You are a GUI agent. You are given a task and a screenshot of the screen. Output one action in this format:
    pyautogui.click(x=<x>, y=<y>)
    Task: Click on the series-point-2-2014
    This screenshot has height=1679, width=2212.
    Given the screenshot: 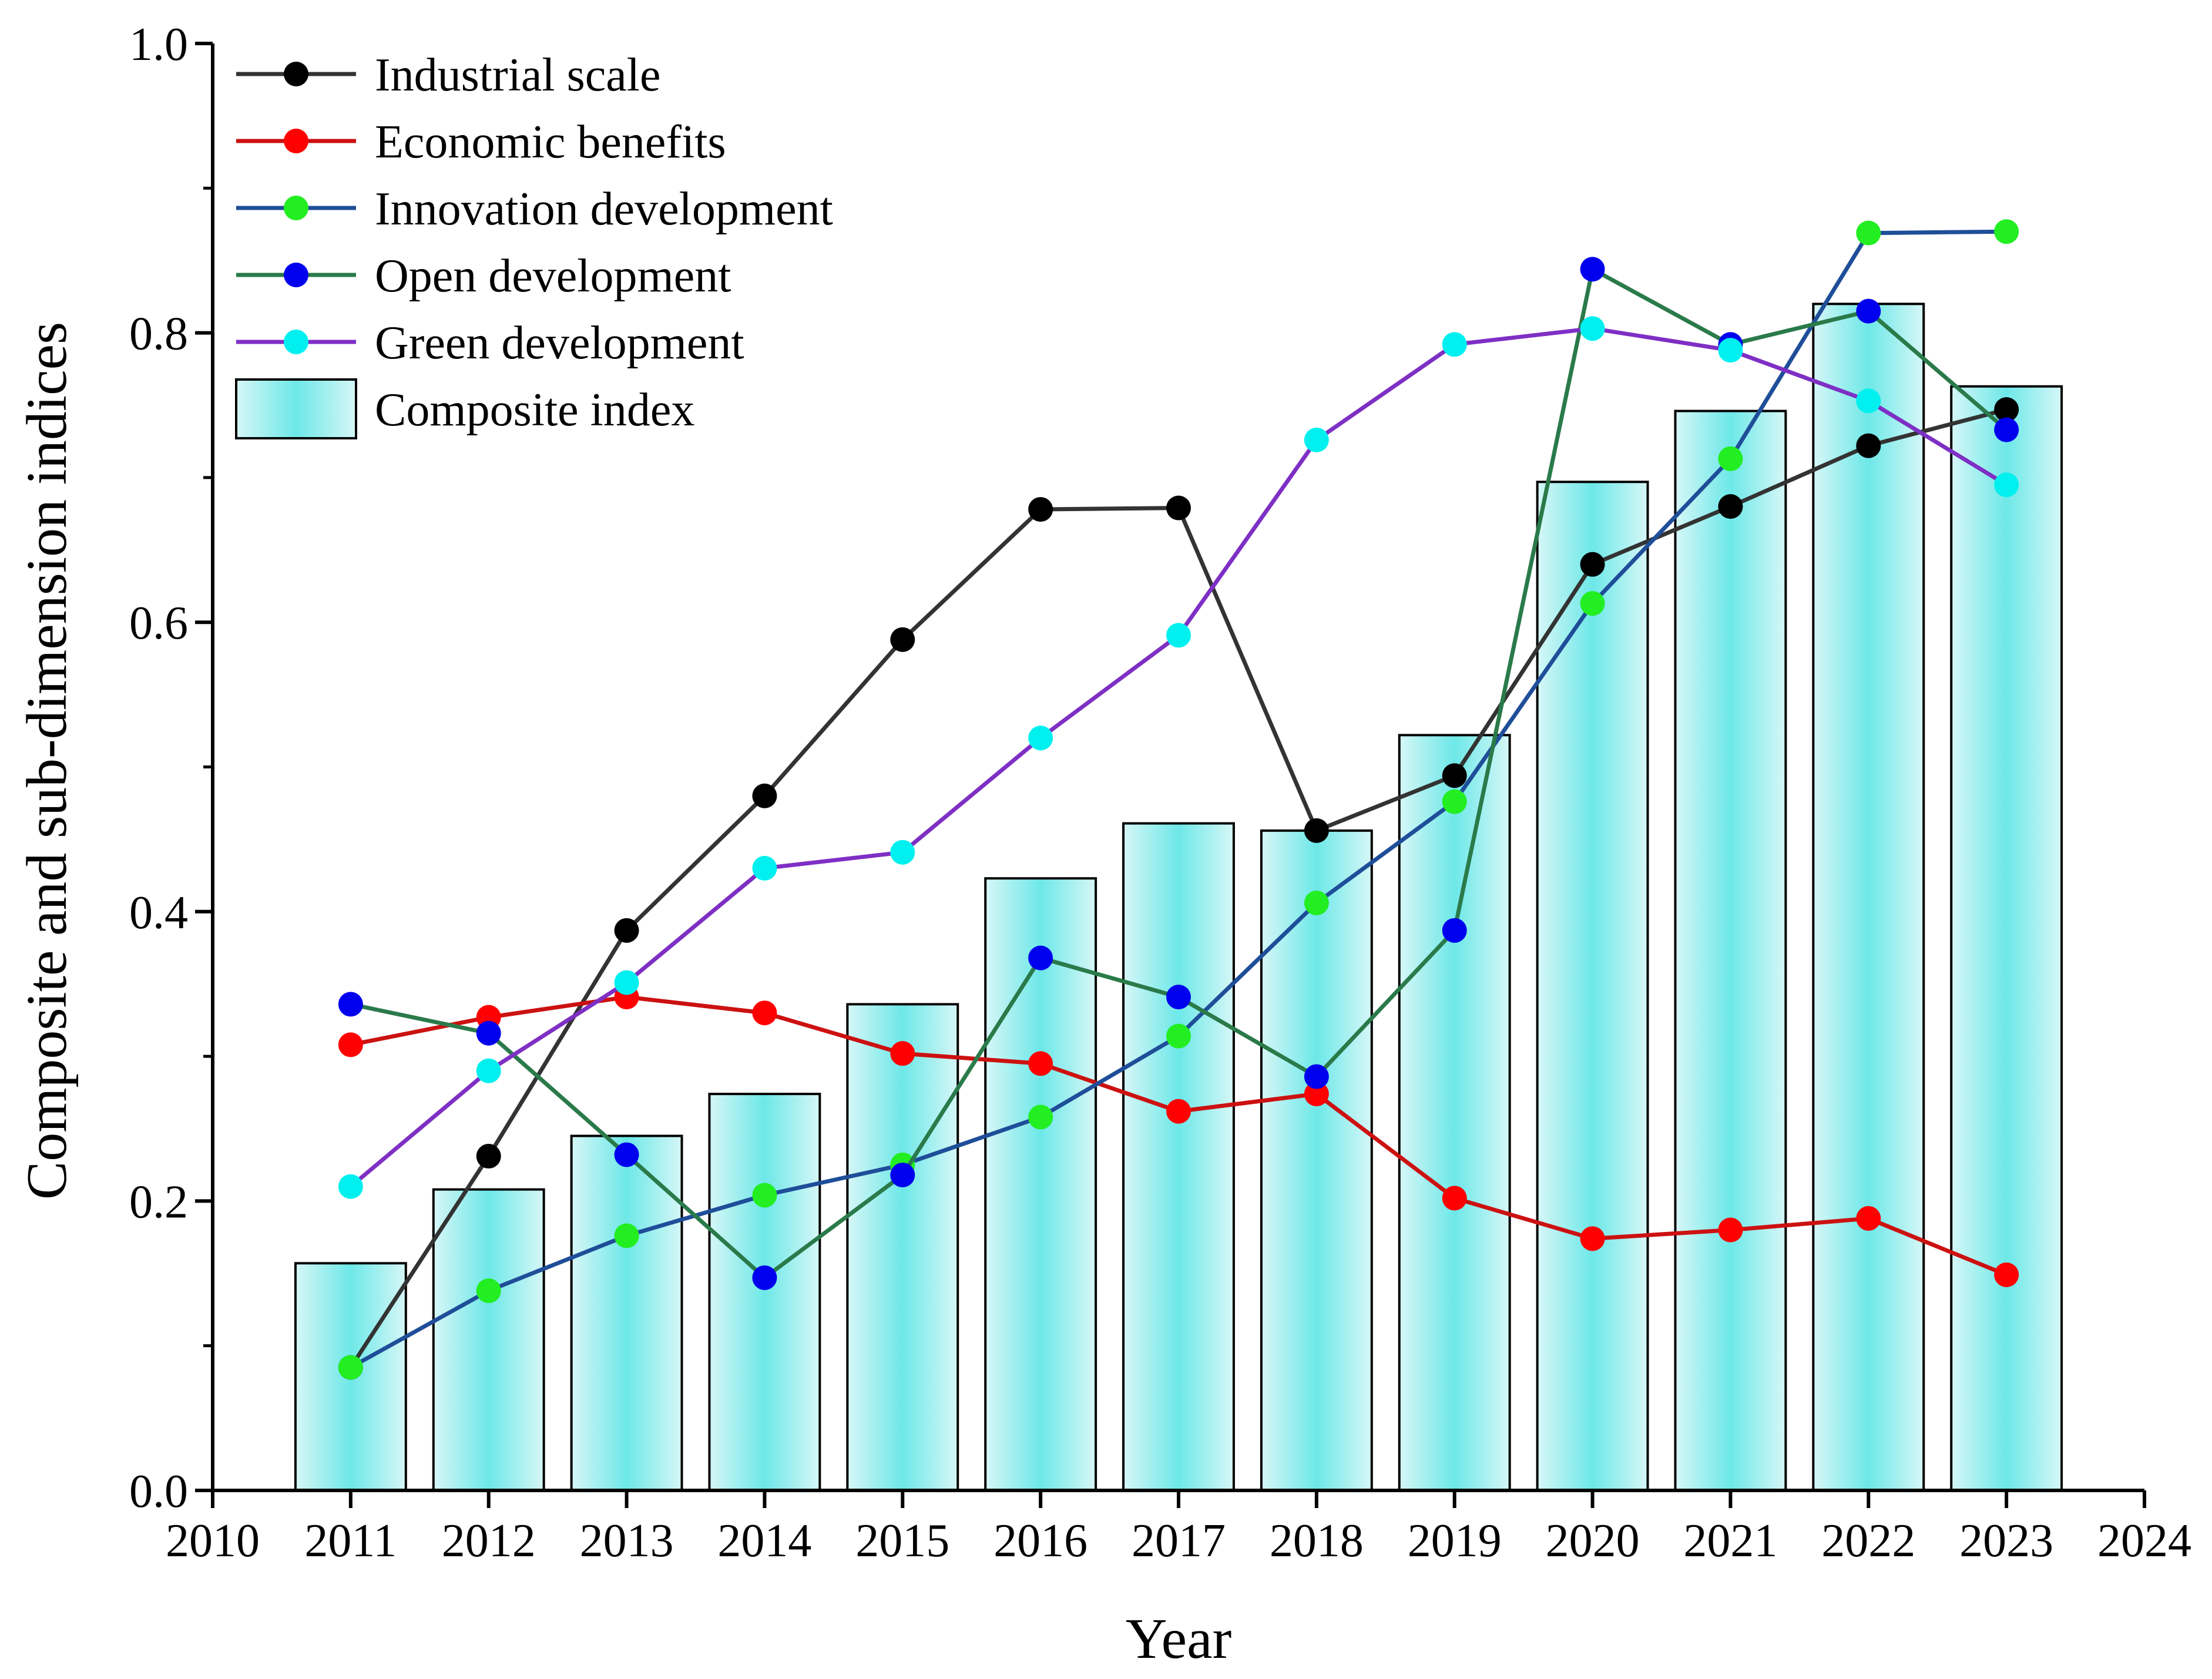 What is the action you would take?
    pyautogui.click(x=764, y=1195)
    